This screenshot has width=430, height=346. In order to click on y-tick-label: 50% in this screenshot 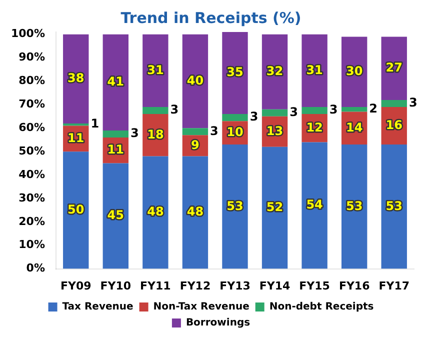, I will do `click(31, 151)`.